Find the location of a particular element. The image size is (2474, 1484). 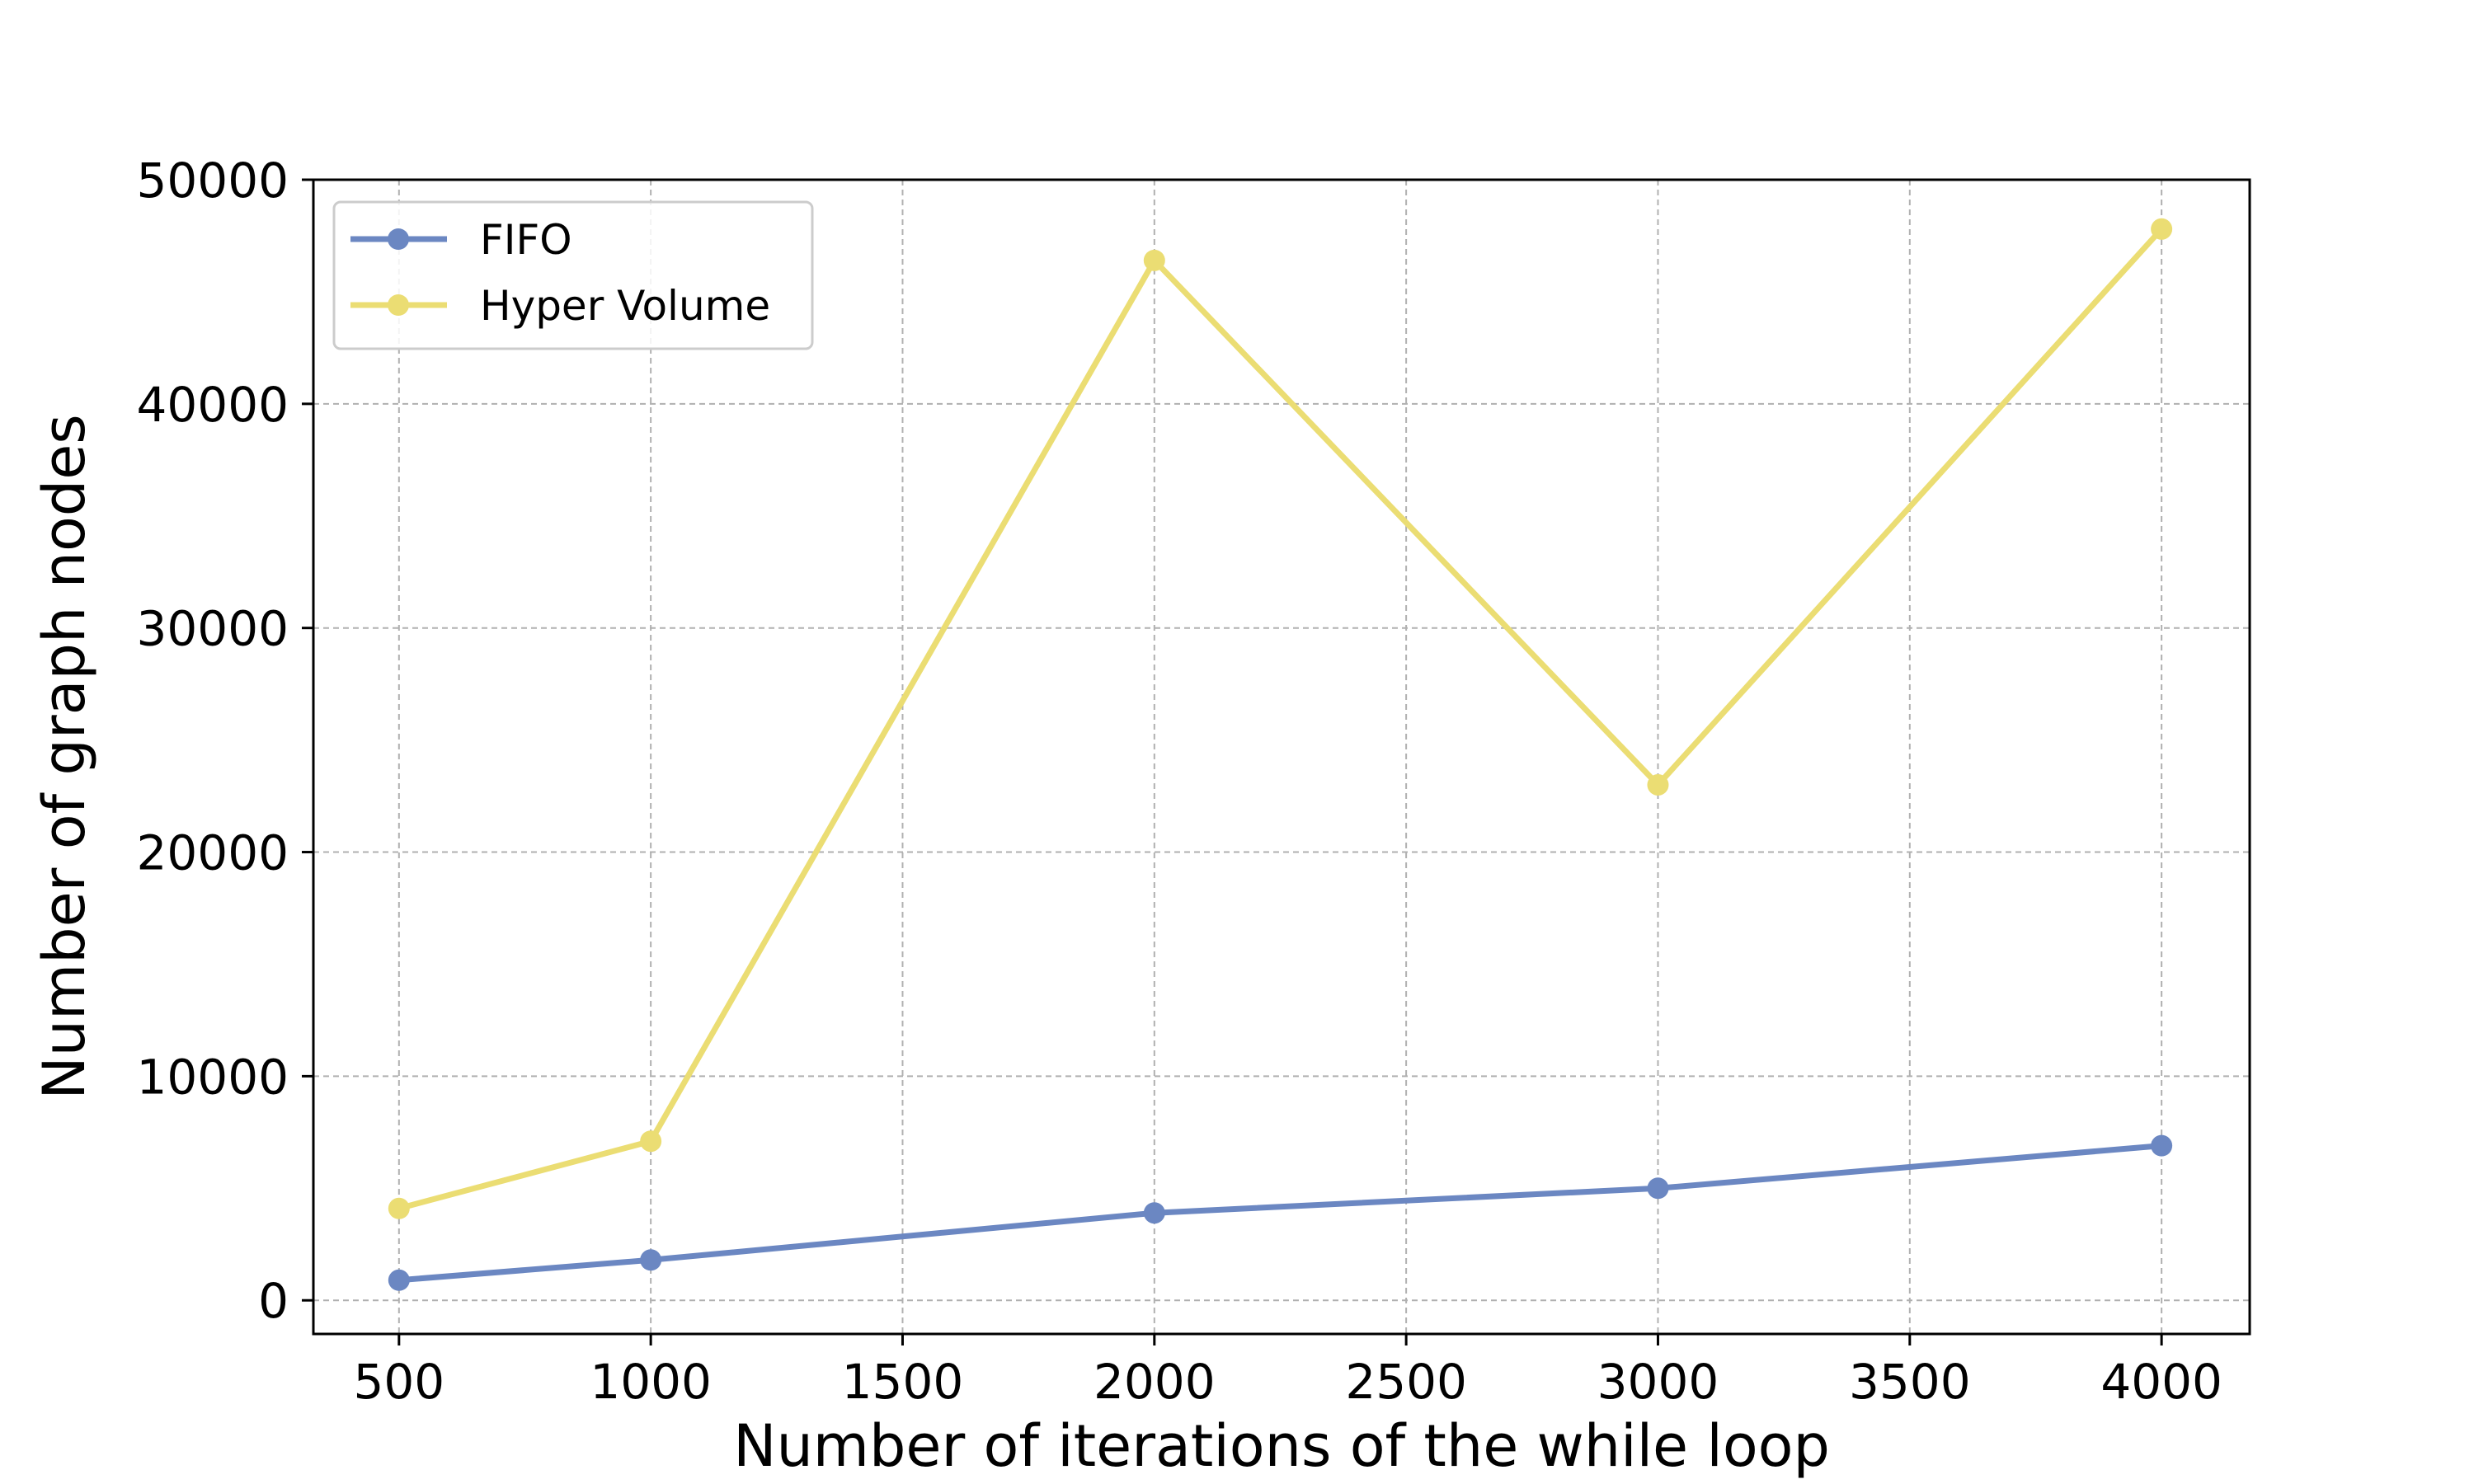

x-tick-label: 2000 is located at coordinates (1155, 1382).